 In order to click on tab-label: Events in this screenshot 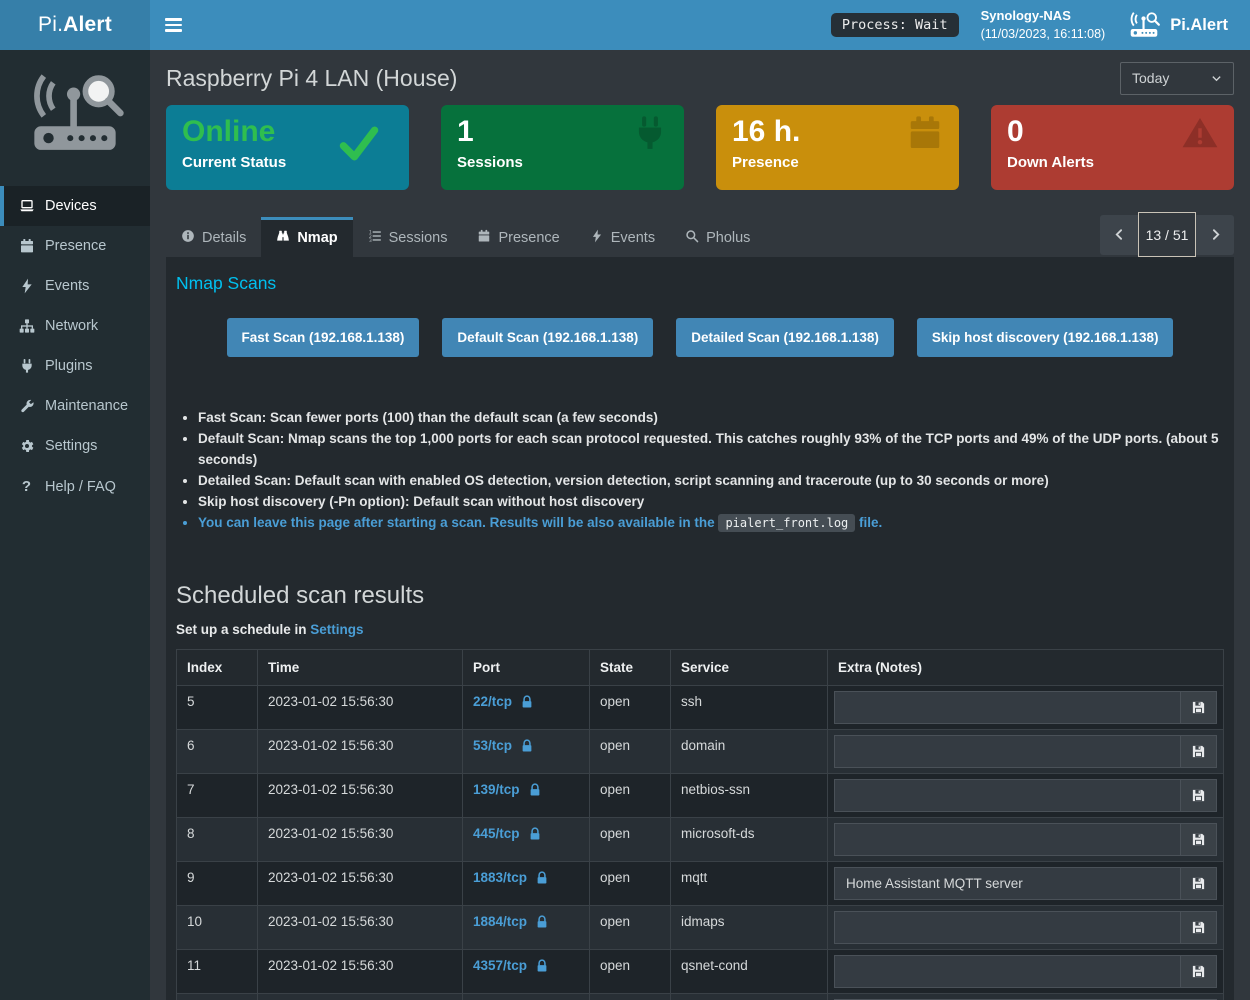, I will do `click(633, 238)`.